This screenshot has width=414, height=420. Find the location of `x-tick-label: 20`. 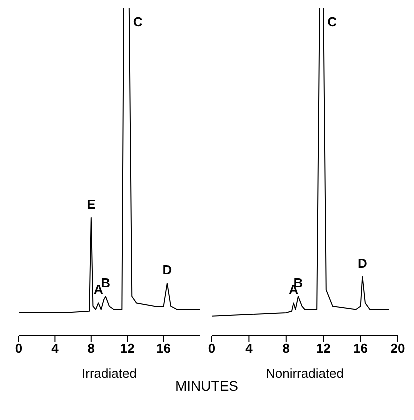

x-tick-label: 20 is located at coordinates (398, 348).